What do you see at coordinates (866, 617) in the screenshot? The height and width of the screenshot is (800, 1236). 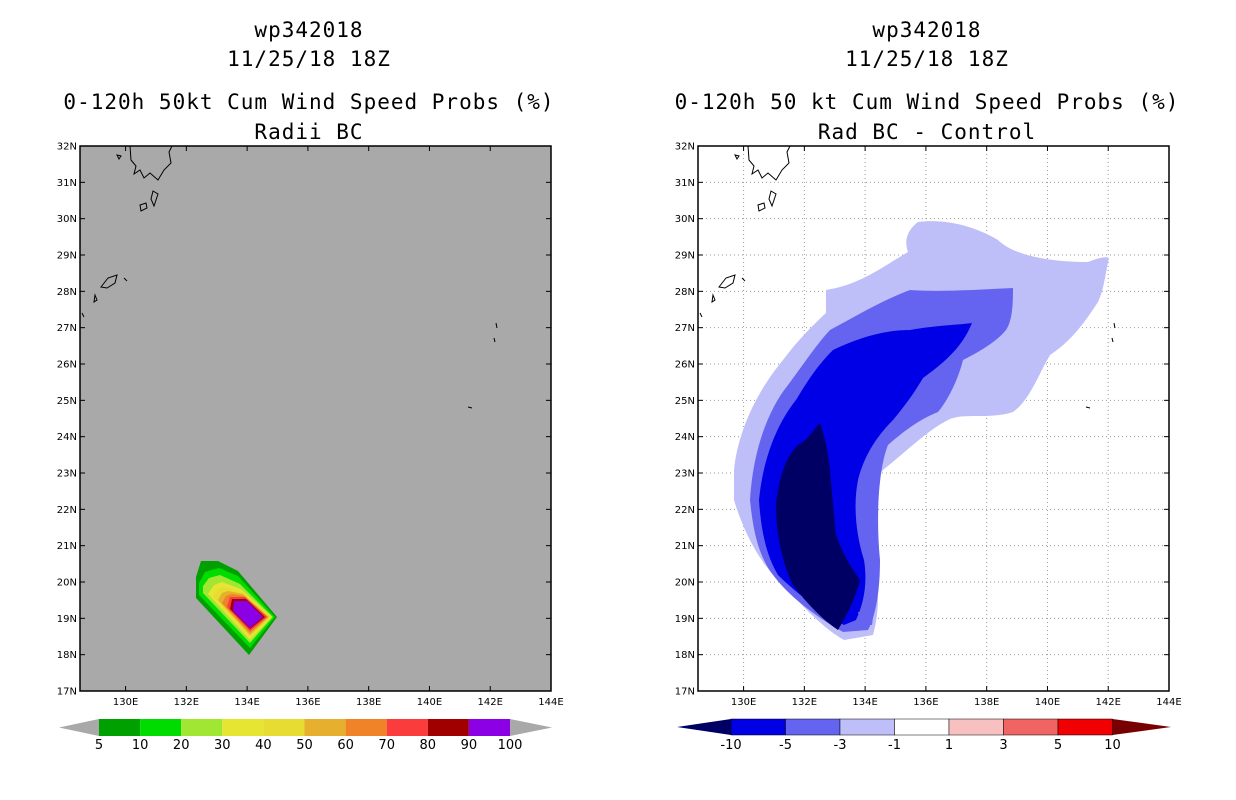 I see `contour-minus-3-spot` at bounding box center [866, 617].